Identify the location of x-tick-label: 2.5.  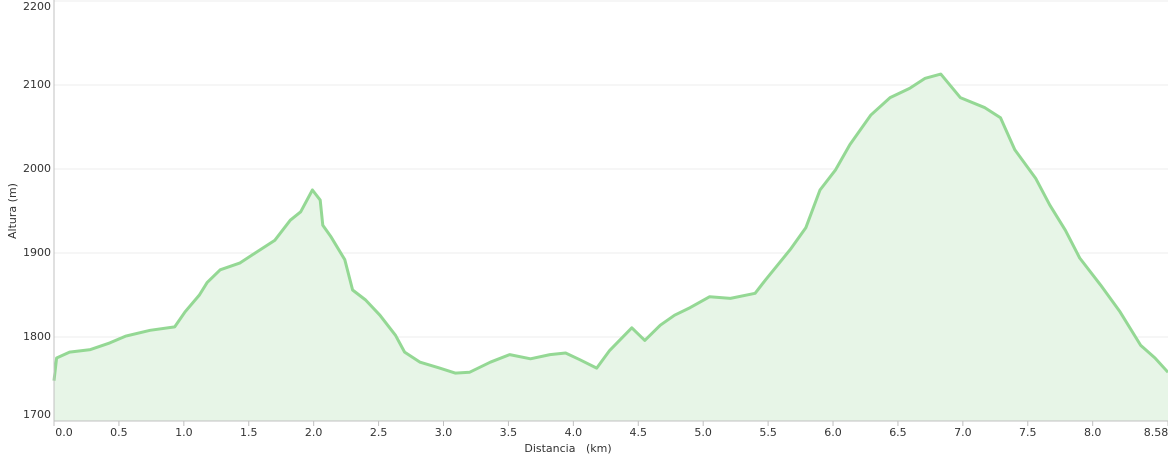
(379, 432).